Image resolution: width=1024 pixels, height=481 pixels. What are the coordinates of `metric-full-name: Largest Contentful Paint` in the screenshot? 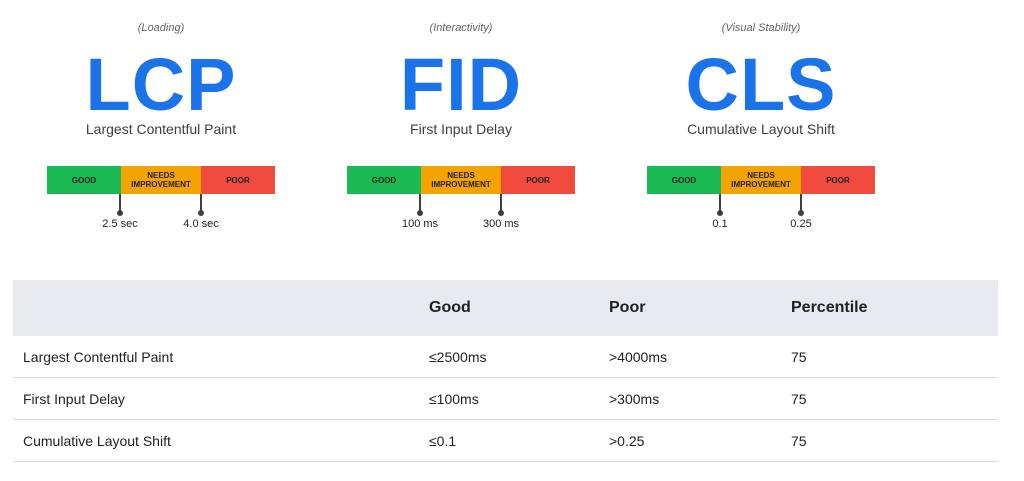 It's located at (161, 129).